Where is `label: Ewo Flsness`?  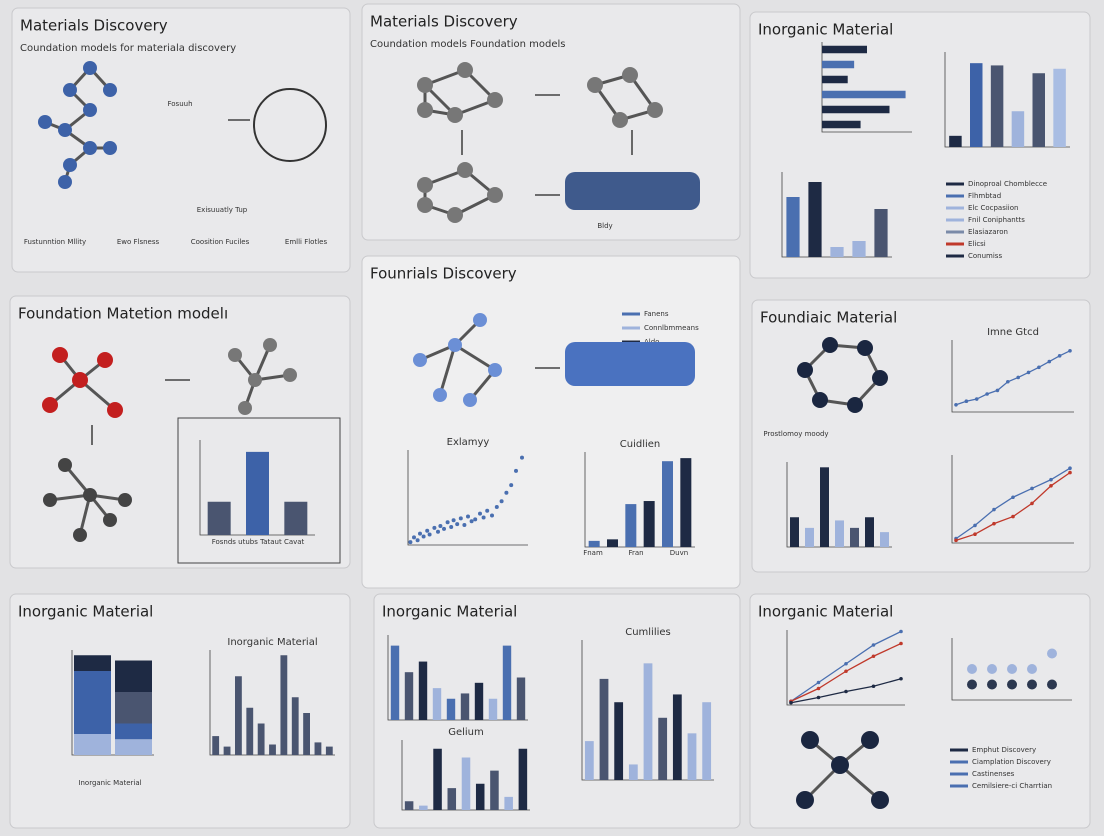
label: Ewo Flsness is located at coordinates (138, 242).